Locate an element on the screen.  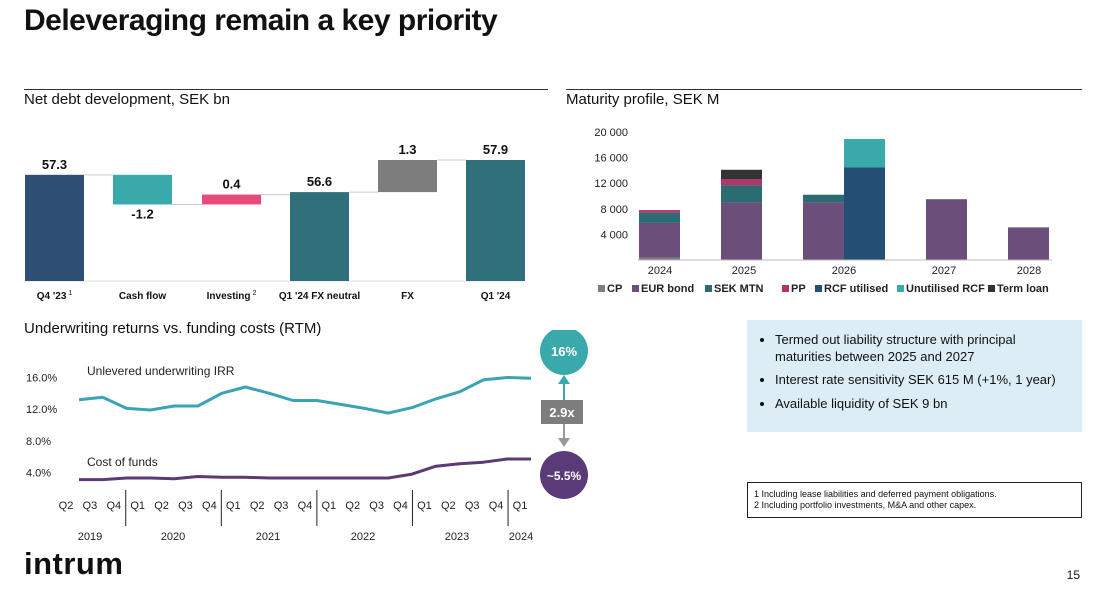
uw-x-year: 2020 is located at coordinates (173, 537).